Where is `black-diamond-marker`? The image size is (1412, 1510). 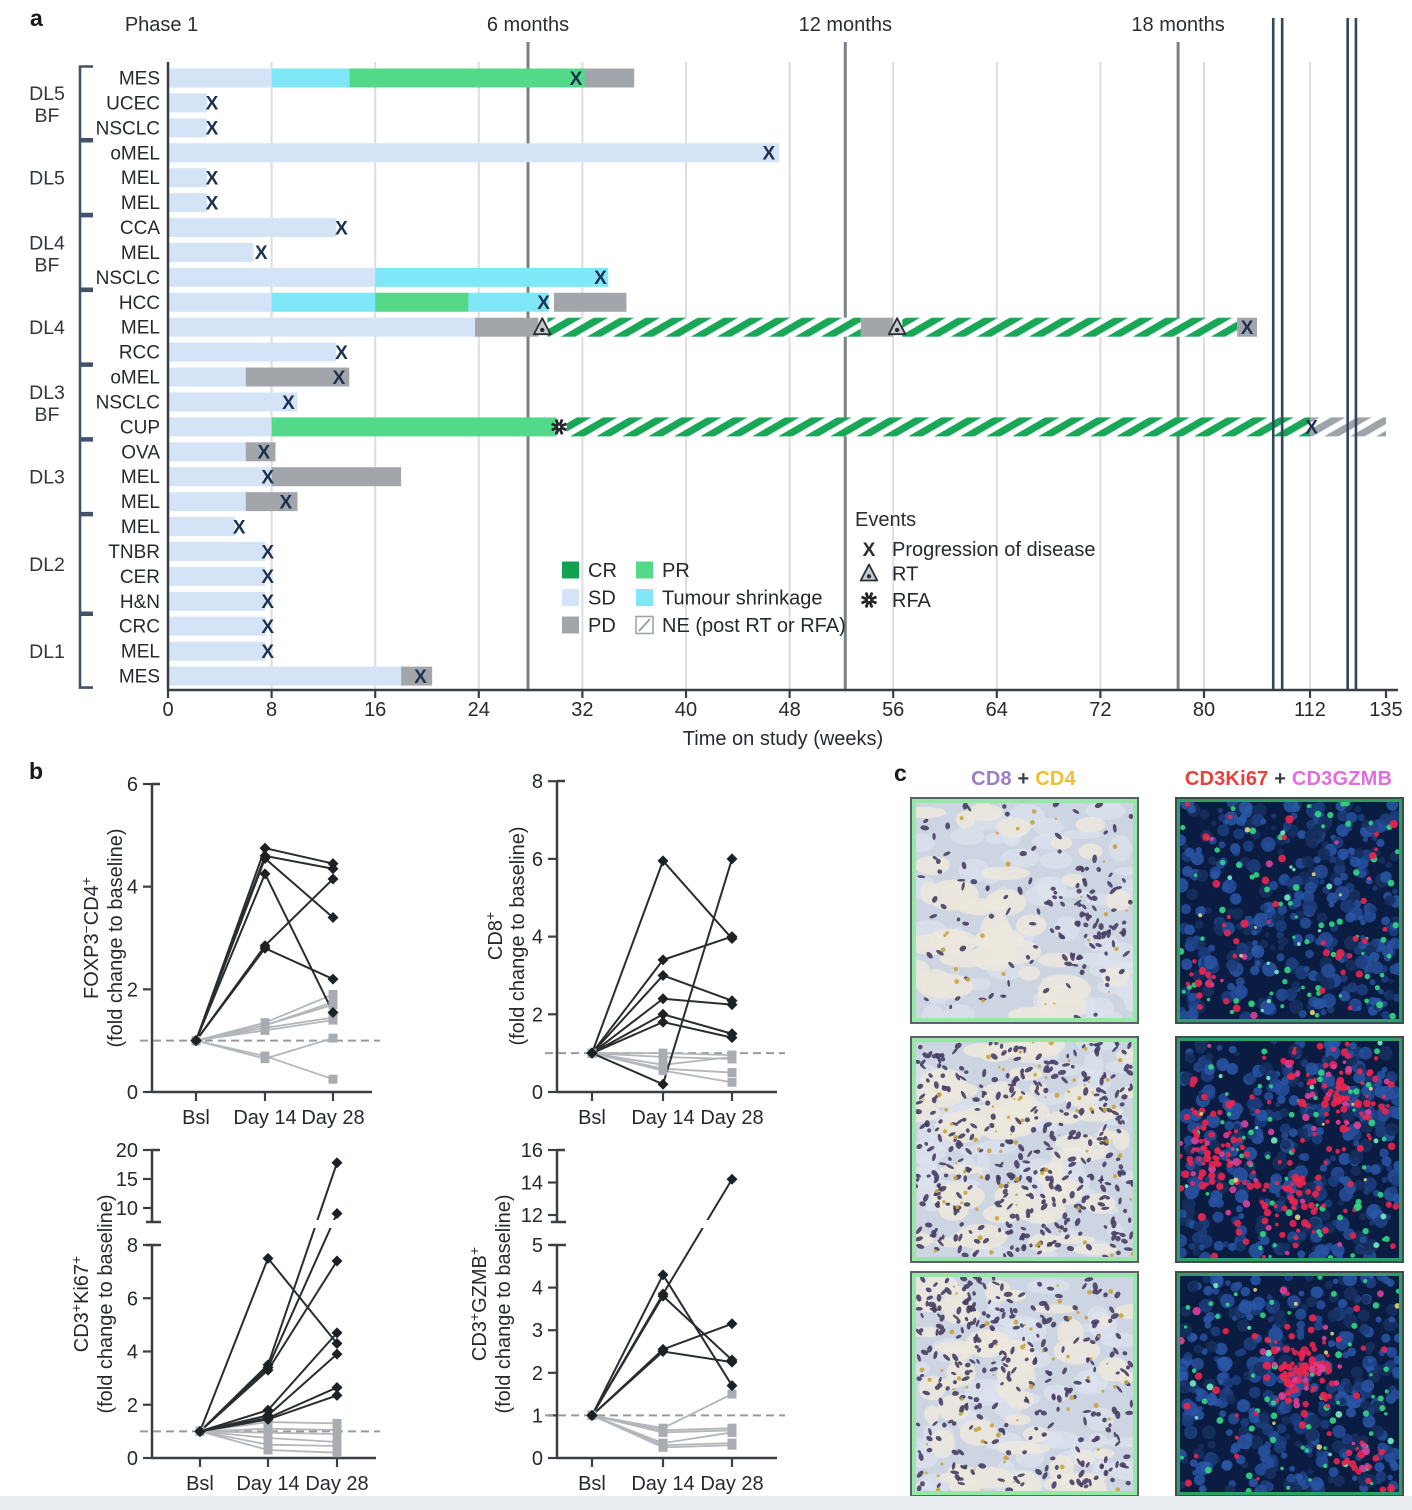
black-diamond-marker is located at coordinates (732, 1324).